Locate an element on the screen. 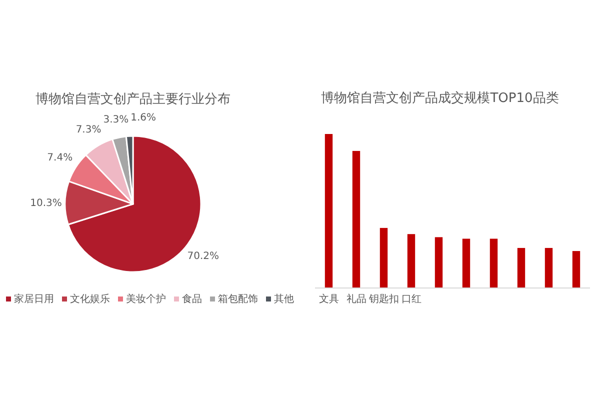  x-tick-label: 文具 is located at coordinates (328, 299).